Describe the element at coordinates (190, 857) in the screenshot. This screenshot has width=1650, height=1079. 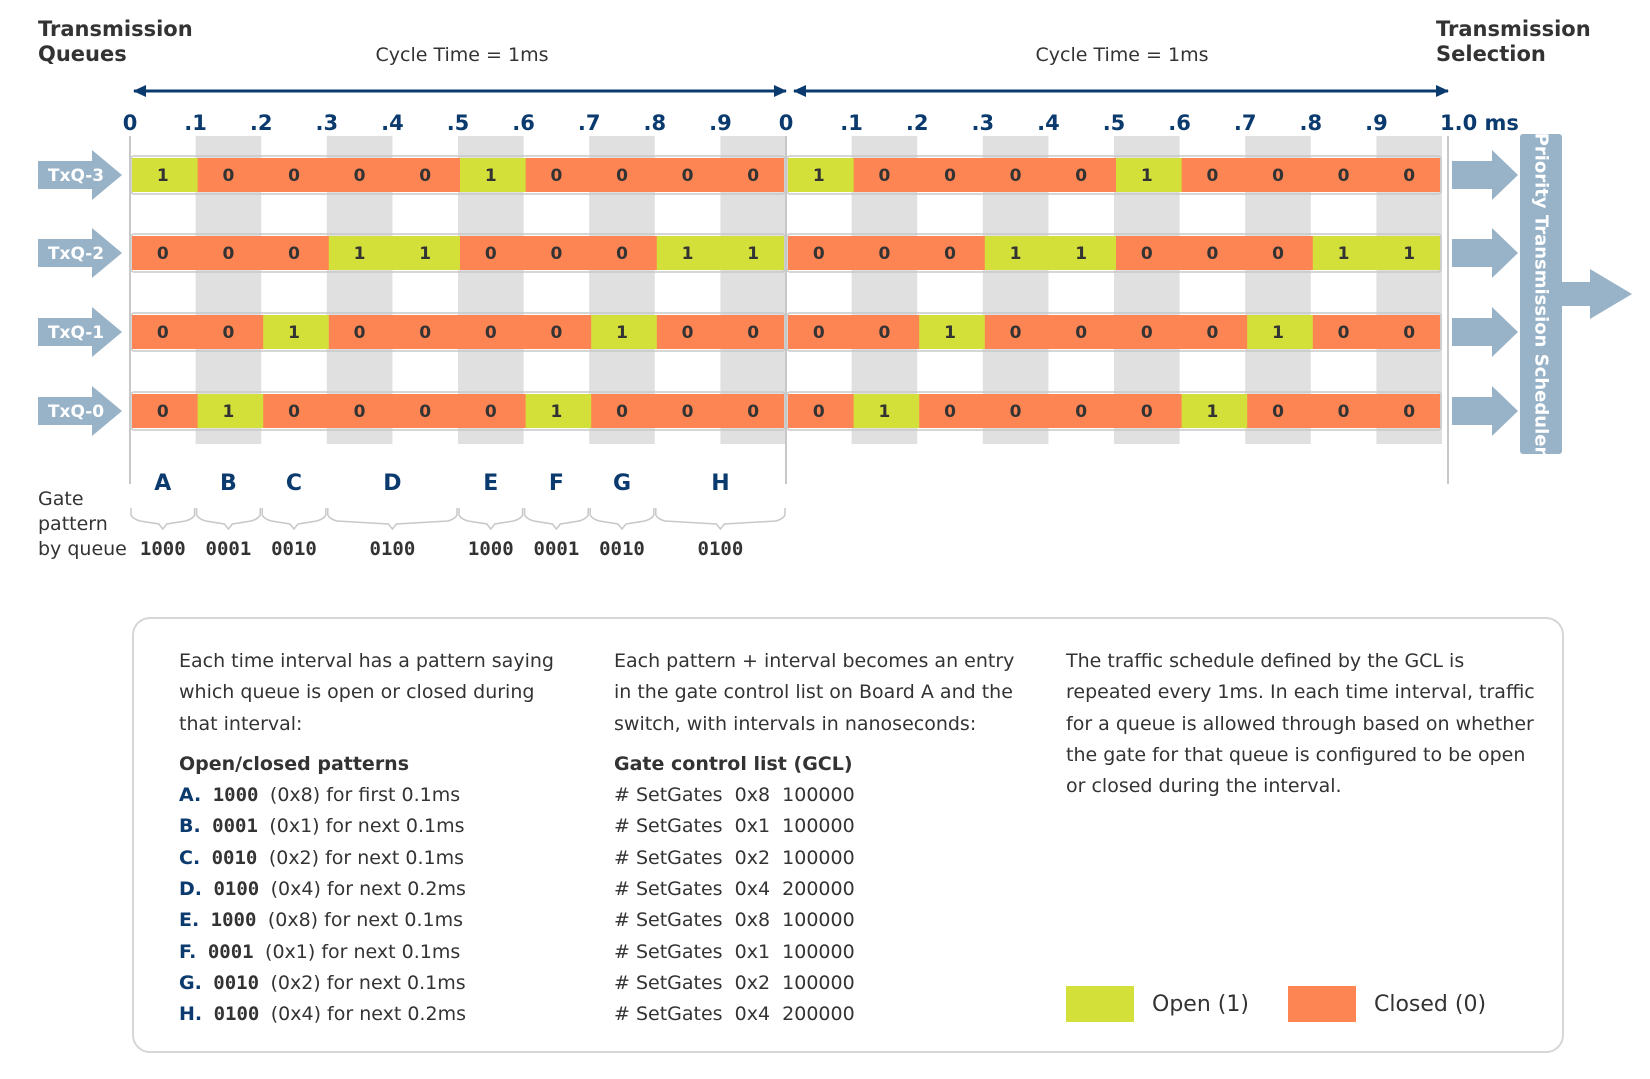
I see `pattern-item-letter: C.` at that location.